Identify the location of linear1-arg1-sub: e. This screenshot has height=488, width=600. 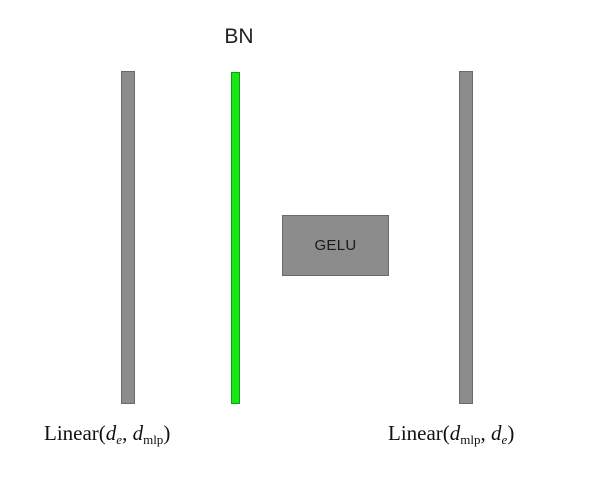
(119, 439).